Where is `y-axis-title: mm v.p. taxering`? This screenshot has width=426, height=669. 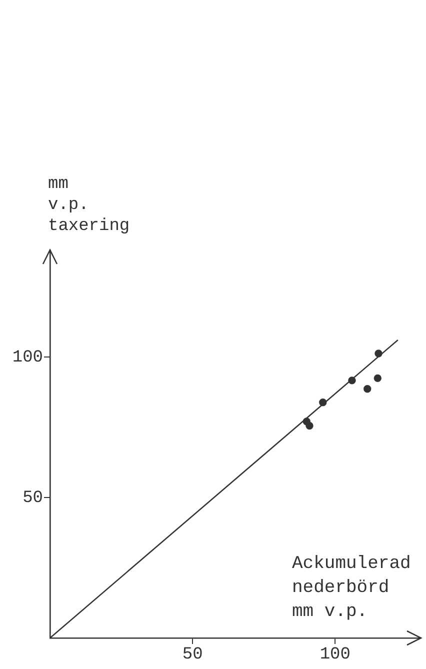 y-axis-title: mm v.p. taxering is located at coordinates (89, 205).